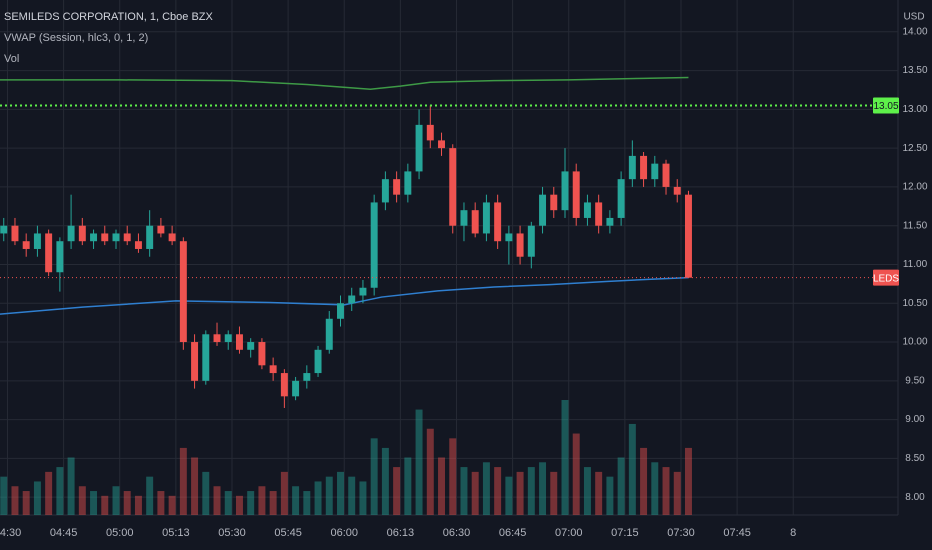 This screenshot has width=932, height=550. Describe the element at coordinates (64, 533) in the screenshot. I see `x-tick-label: 04:45` at that location.